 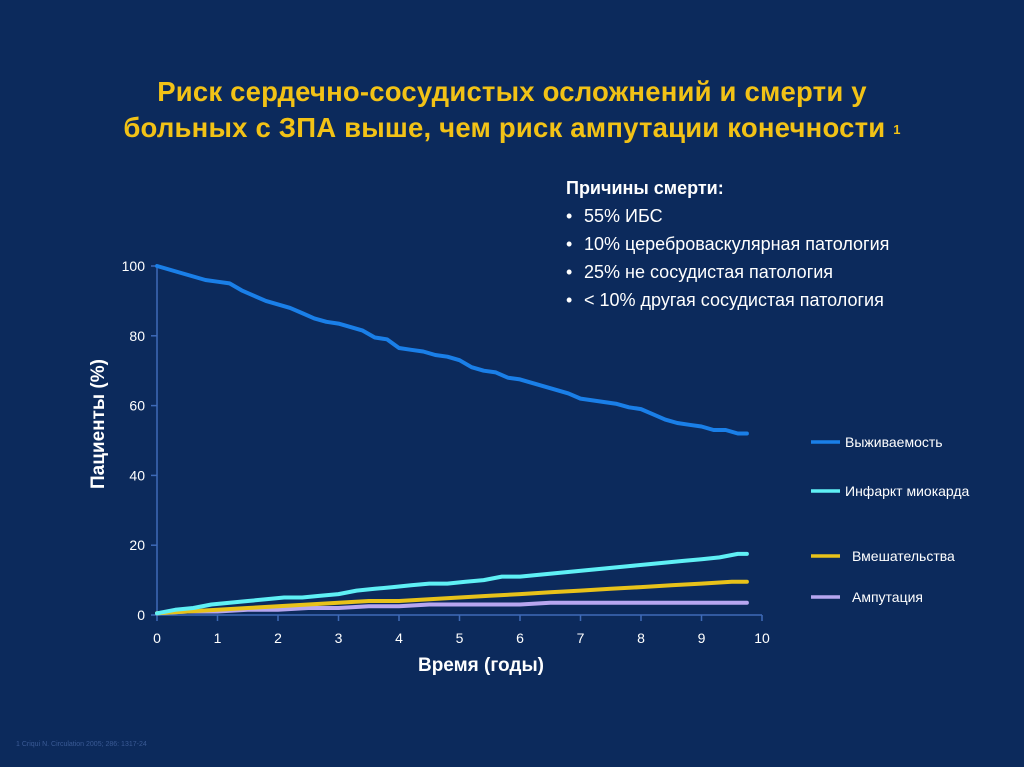 What do you see at coordinates (520, 638) in the screenshot?
I see `x-tick-label: 6` at bounding box center [520, 638].